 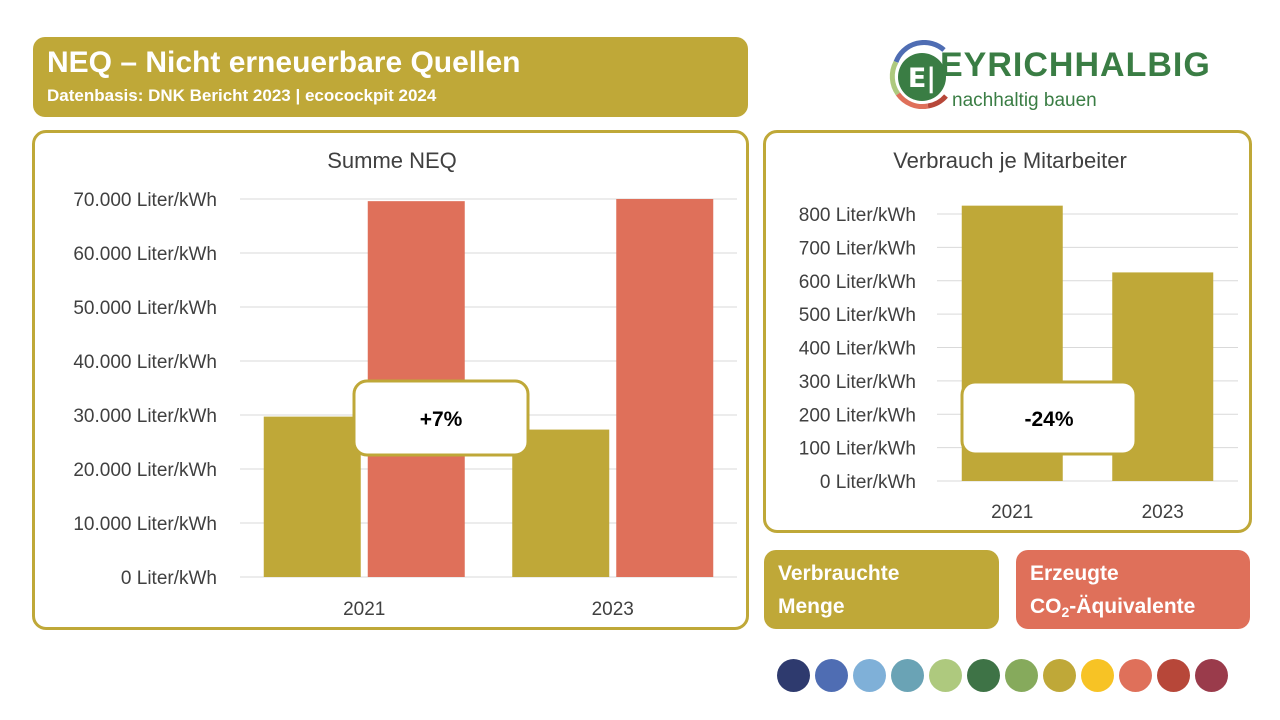 I want to click on y-tick-label: 30.000 Liter/kWh, so click(x=145, y=416).